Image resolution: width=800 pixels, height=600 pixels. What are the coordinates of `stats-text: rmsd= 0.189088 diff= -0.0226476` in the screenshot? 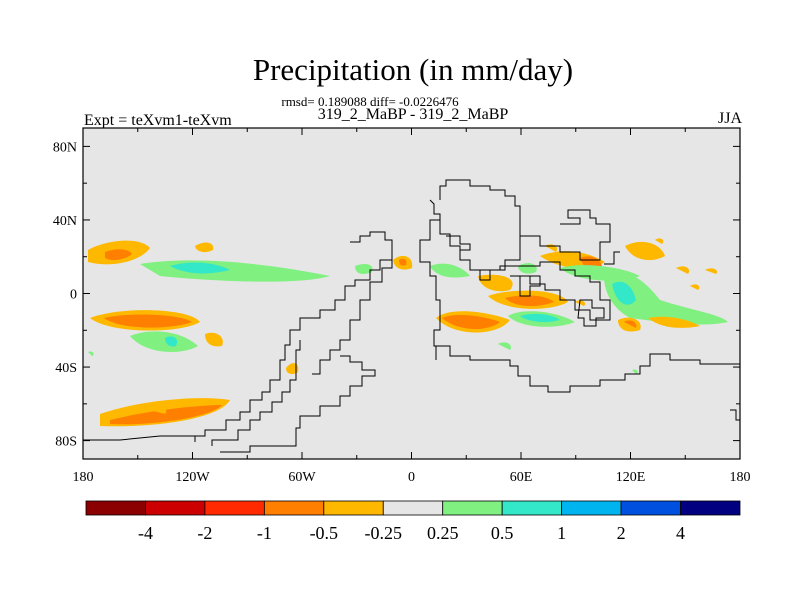 It's located at (370, 101).